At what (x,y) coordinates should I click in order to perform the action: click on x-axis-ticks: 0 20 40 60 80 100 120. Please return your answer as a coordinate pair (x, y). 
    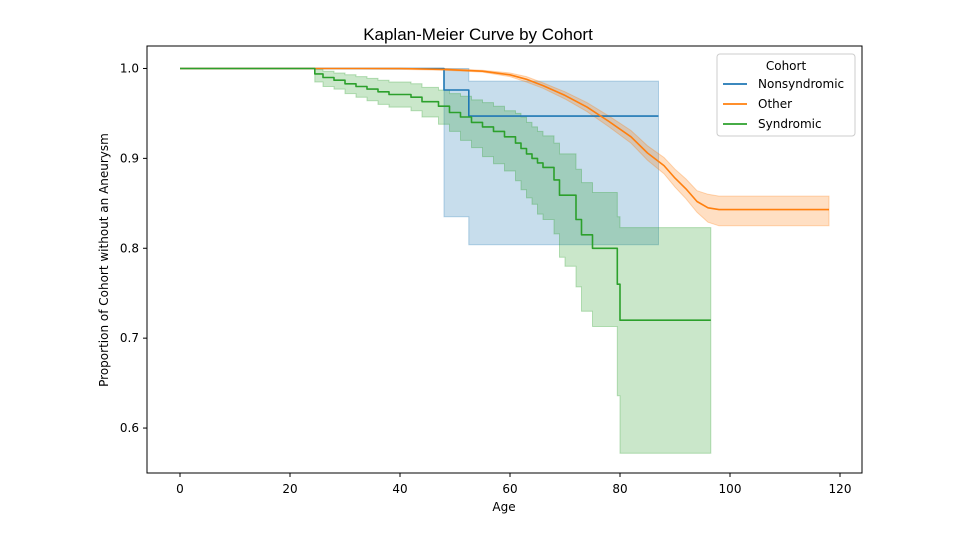
    Looking at the image, I should click on (513, 484).